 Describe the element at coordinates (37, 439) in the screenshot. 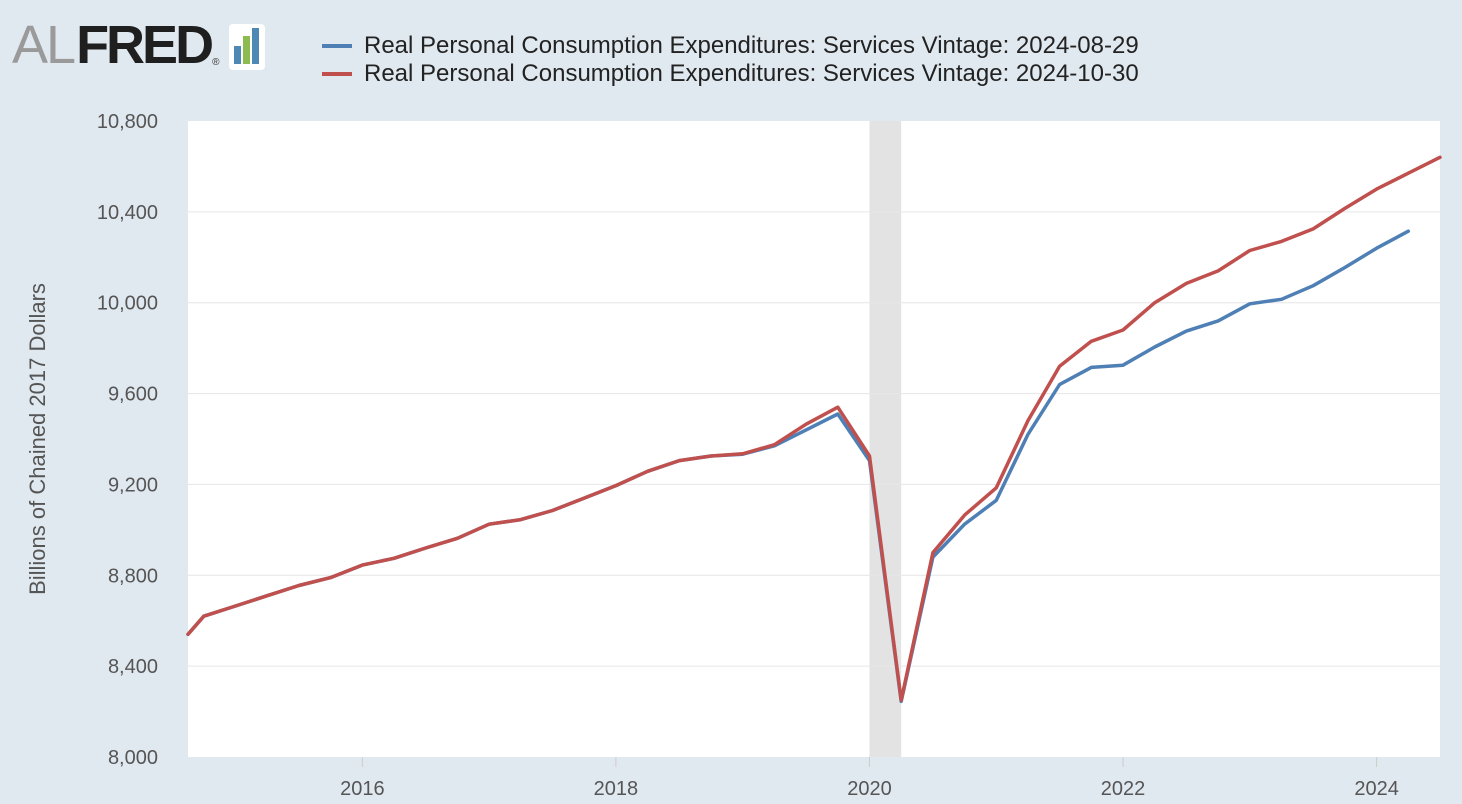

I see `y-axis-title: Billions of Chained 2017 Dollars` at that location.